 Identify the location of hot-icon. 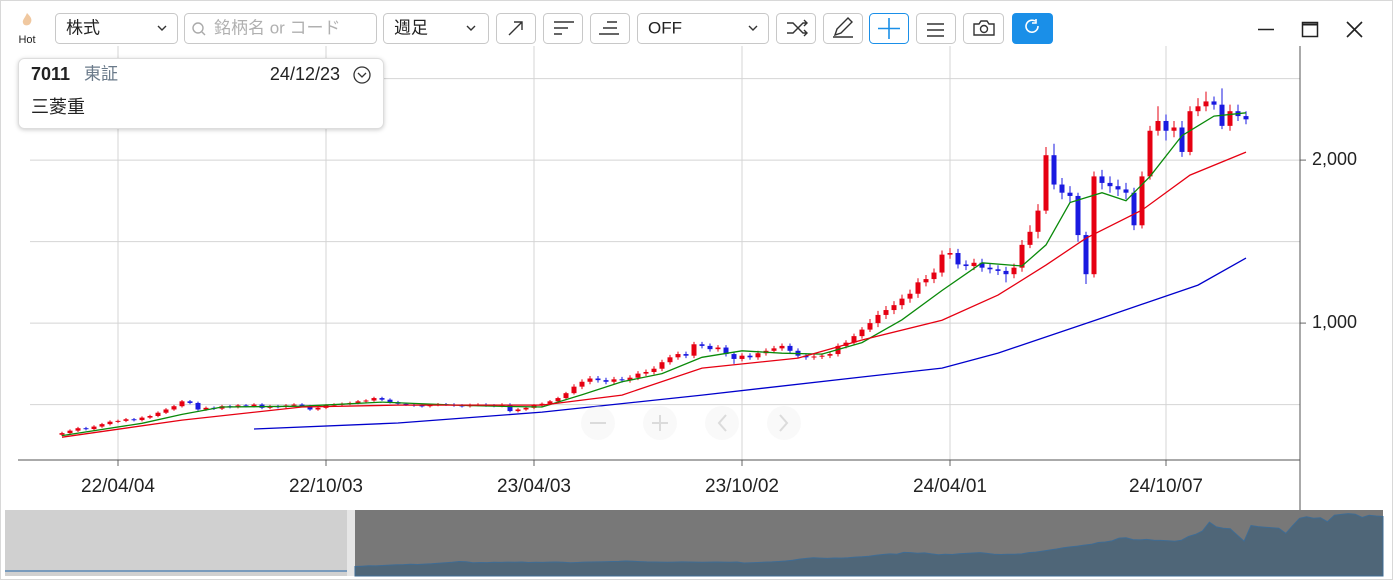
(27, 19).